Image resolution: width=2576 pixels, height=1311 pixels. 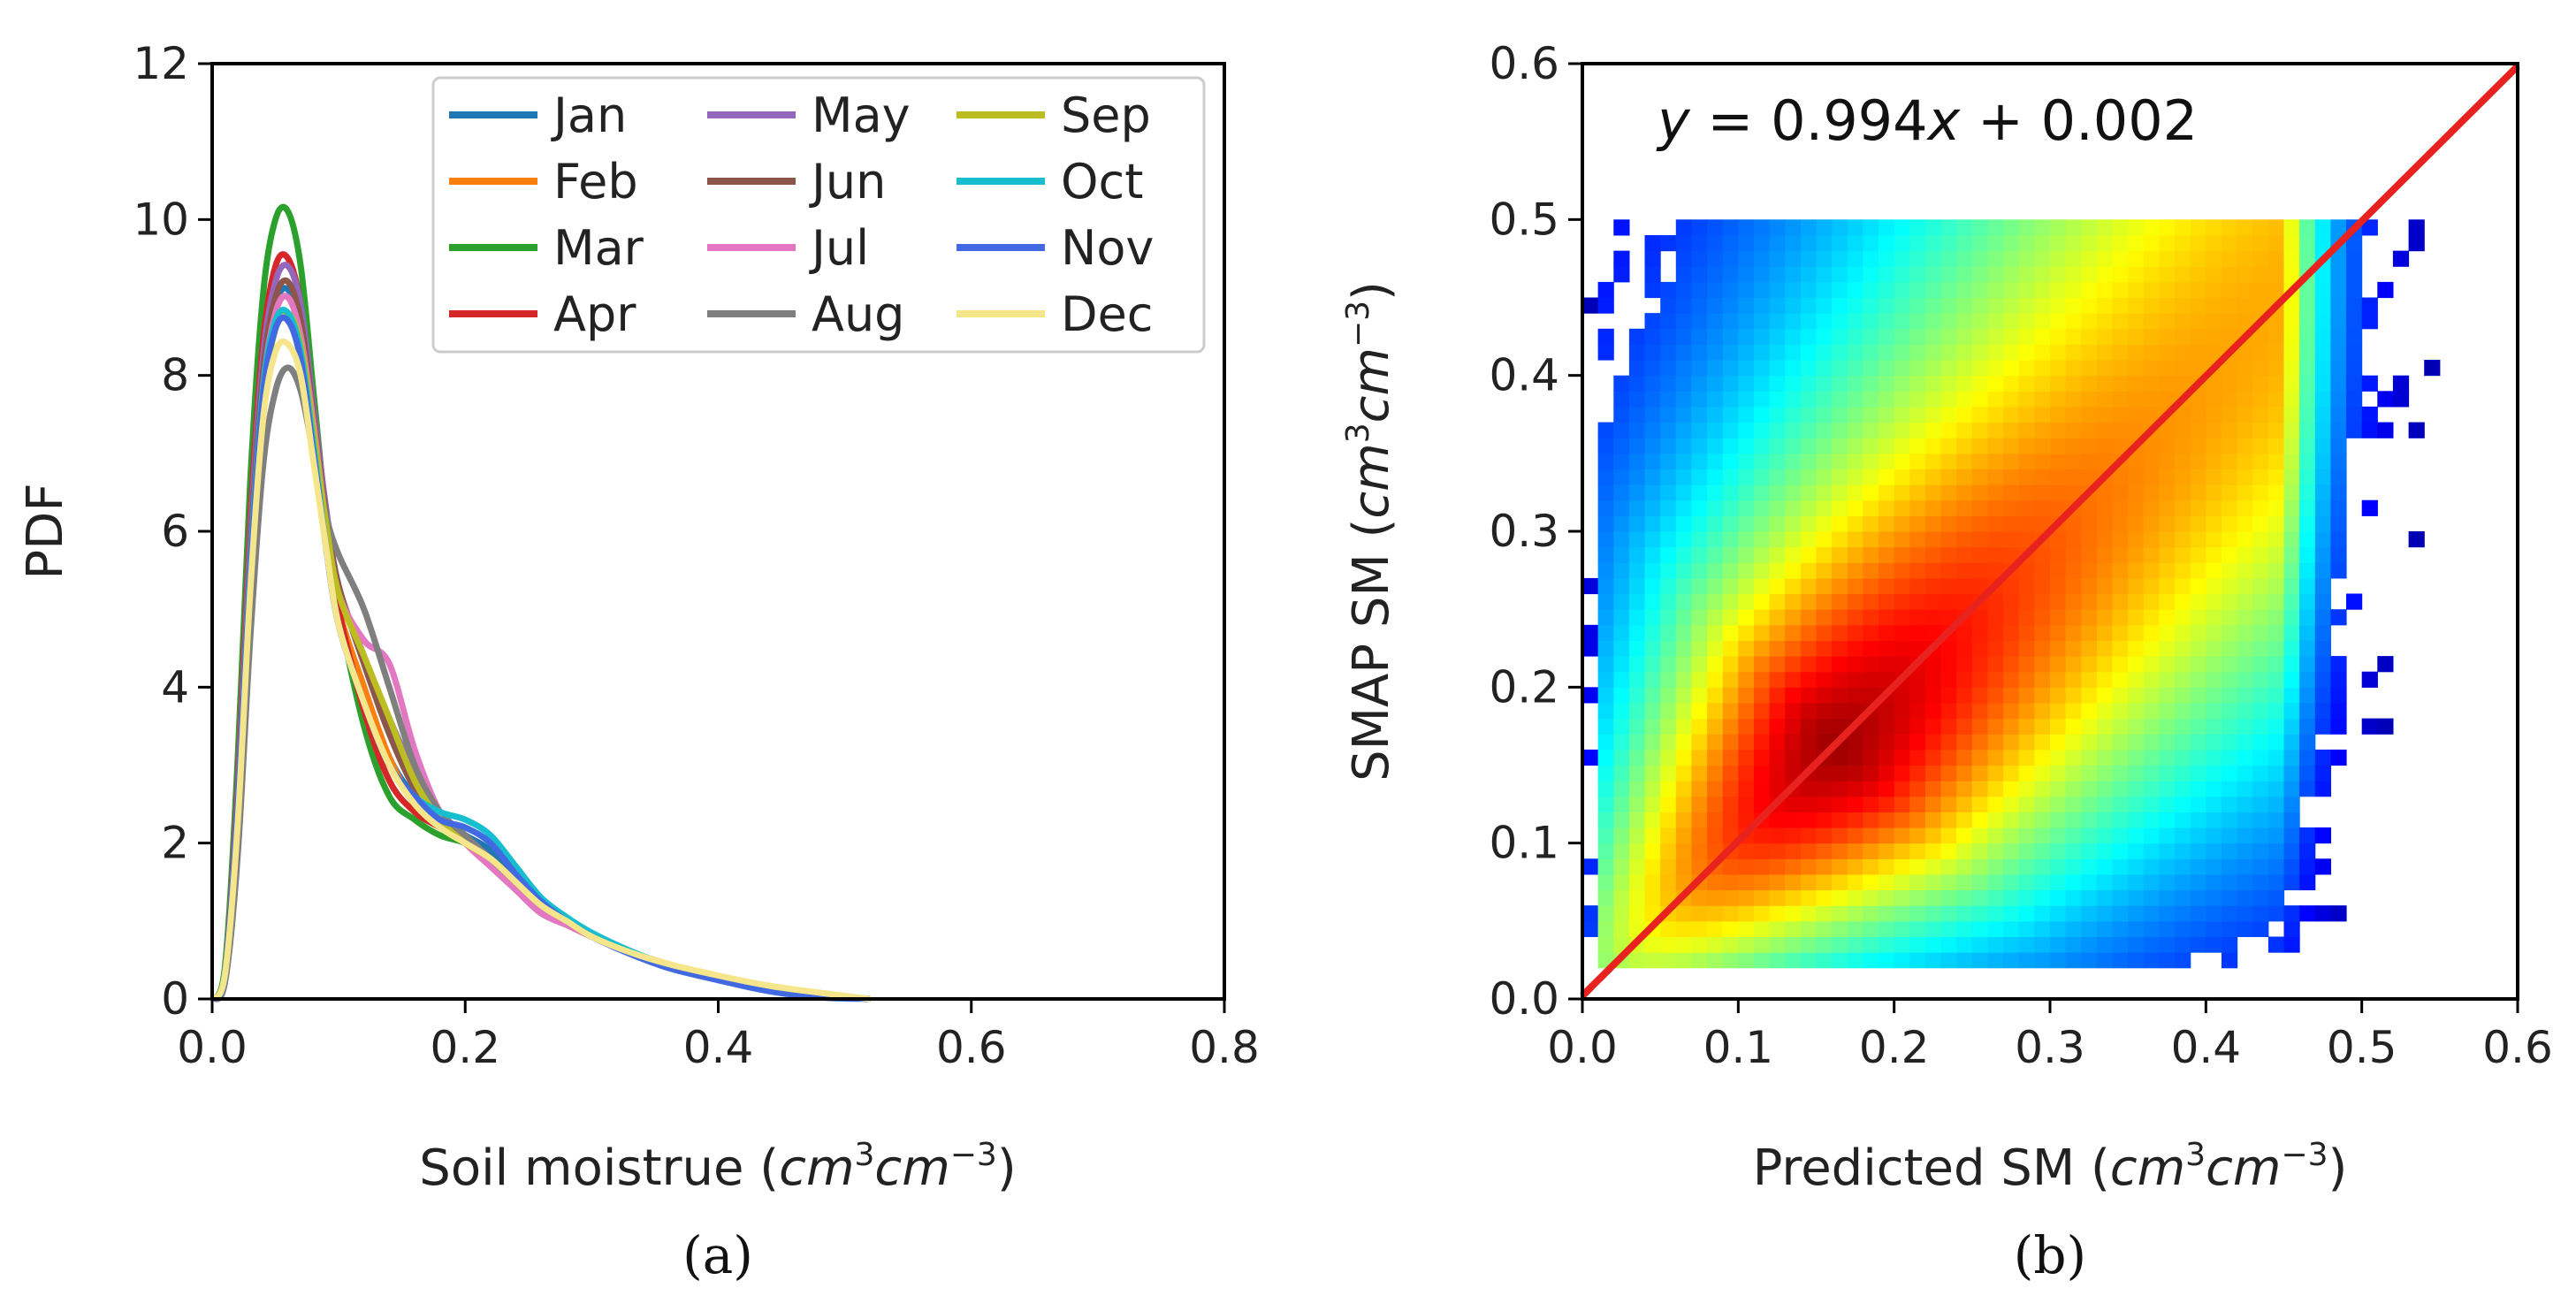 I want to click on regression-equation: y = 0.994x + 0.002, so click(x=1927, y=121).